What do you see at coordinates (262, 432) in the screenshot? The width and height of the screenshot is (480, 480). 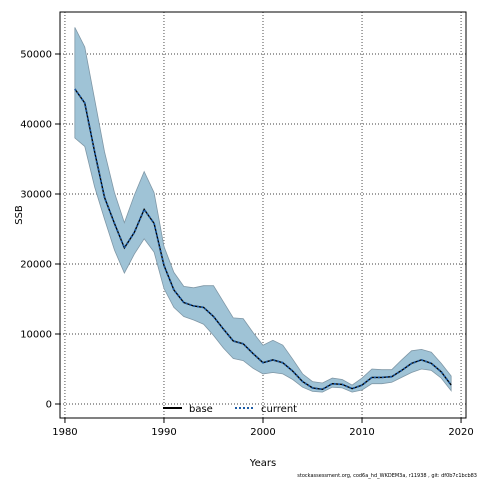 I see `x-tick-label: 2000` at bounding box center [262, 432].